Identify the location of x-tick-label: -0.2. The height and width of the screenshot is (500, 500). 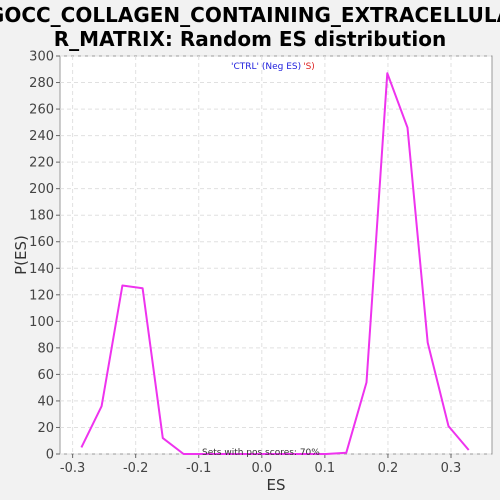
(135, 468).